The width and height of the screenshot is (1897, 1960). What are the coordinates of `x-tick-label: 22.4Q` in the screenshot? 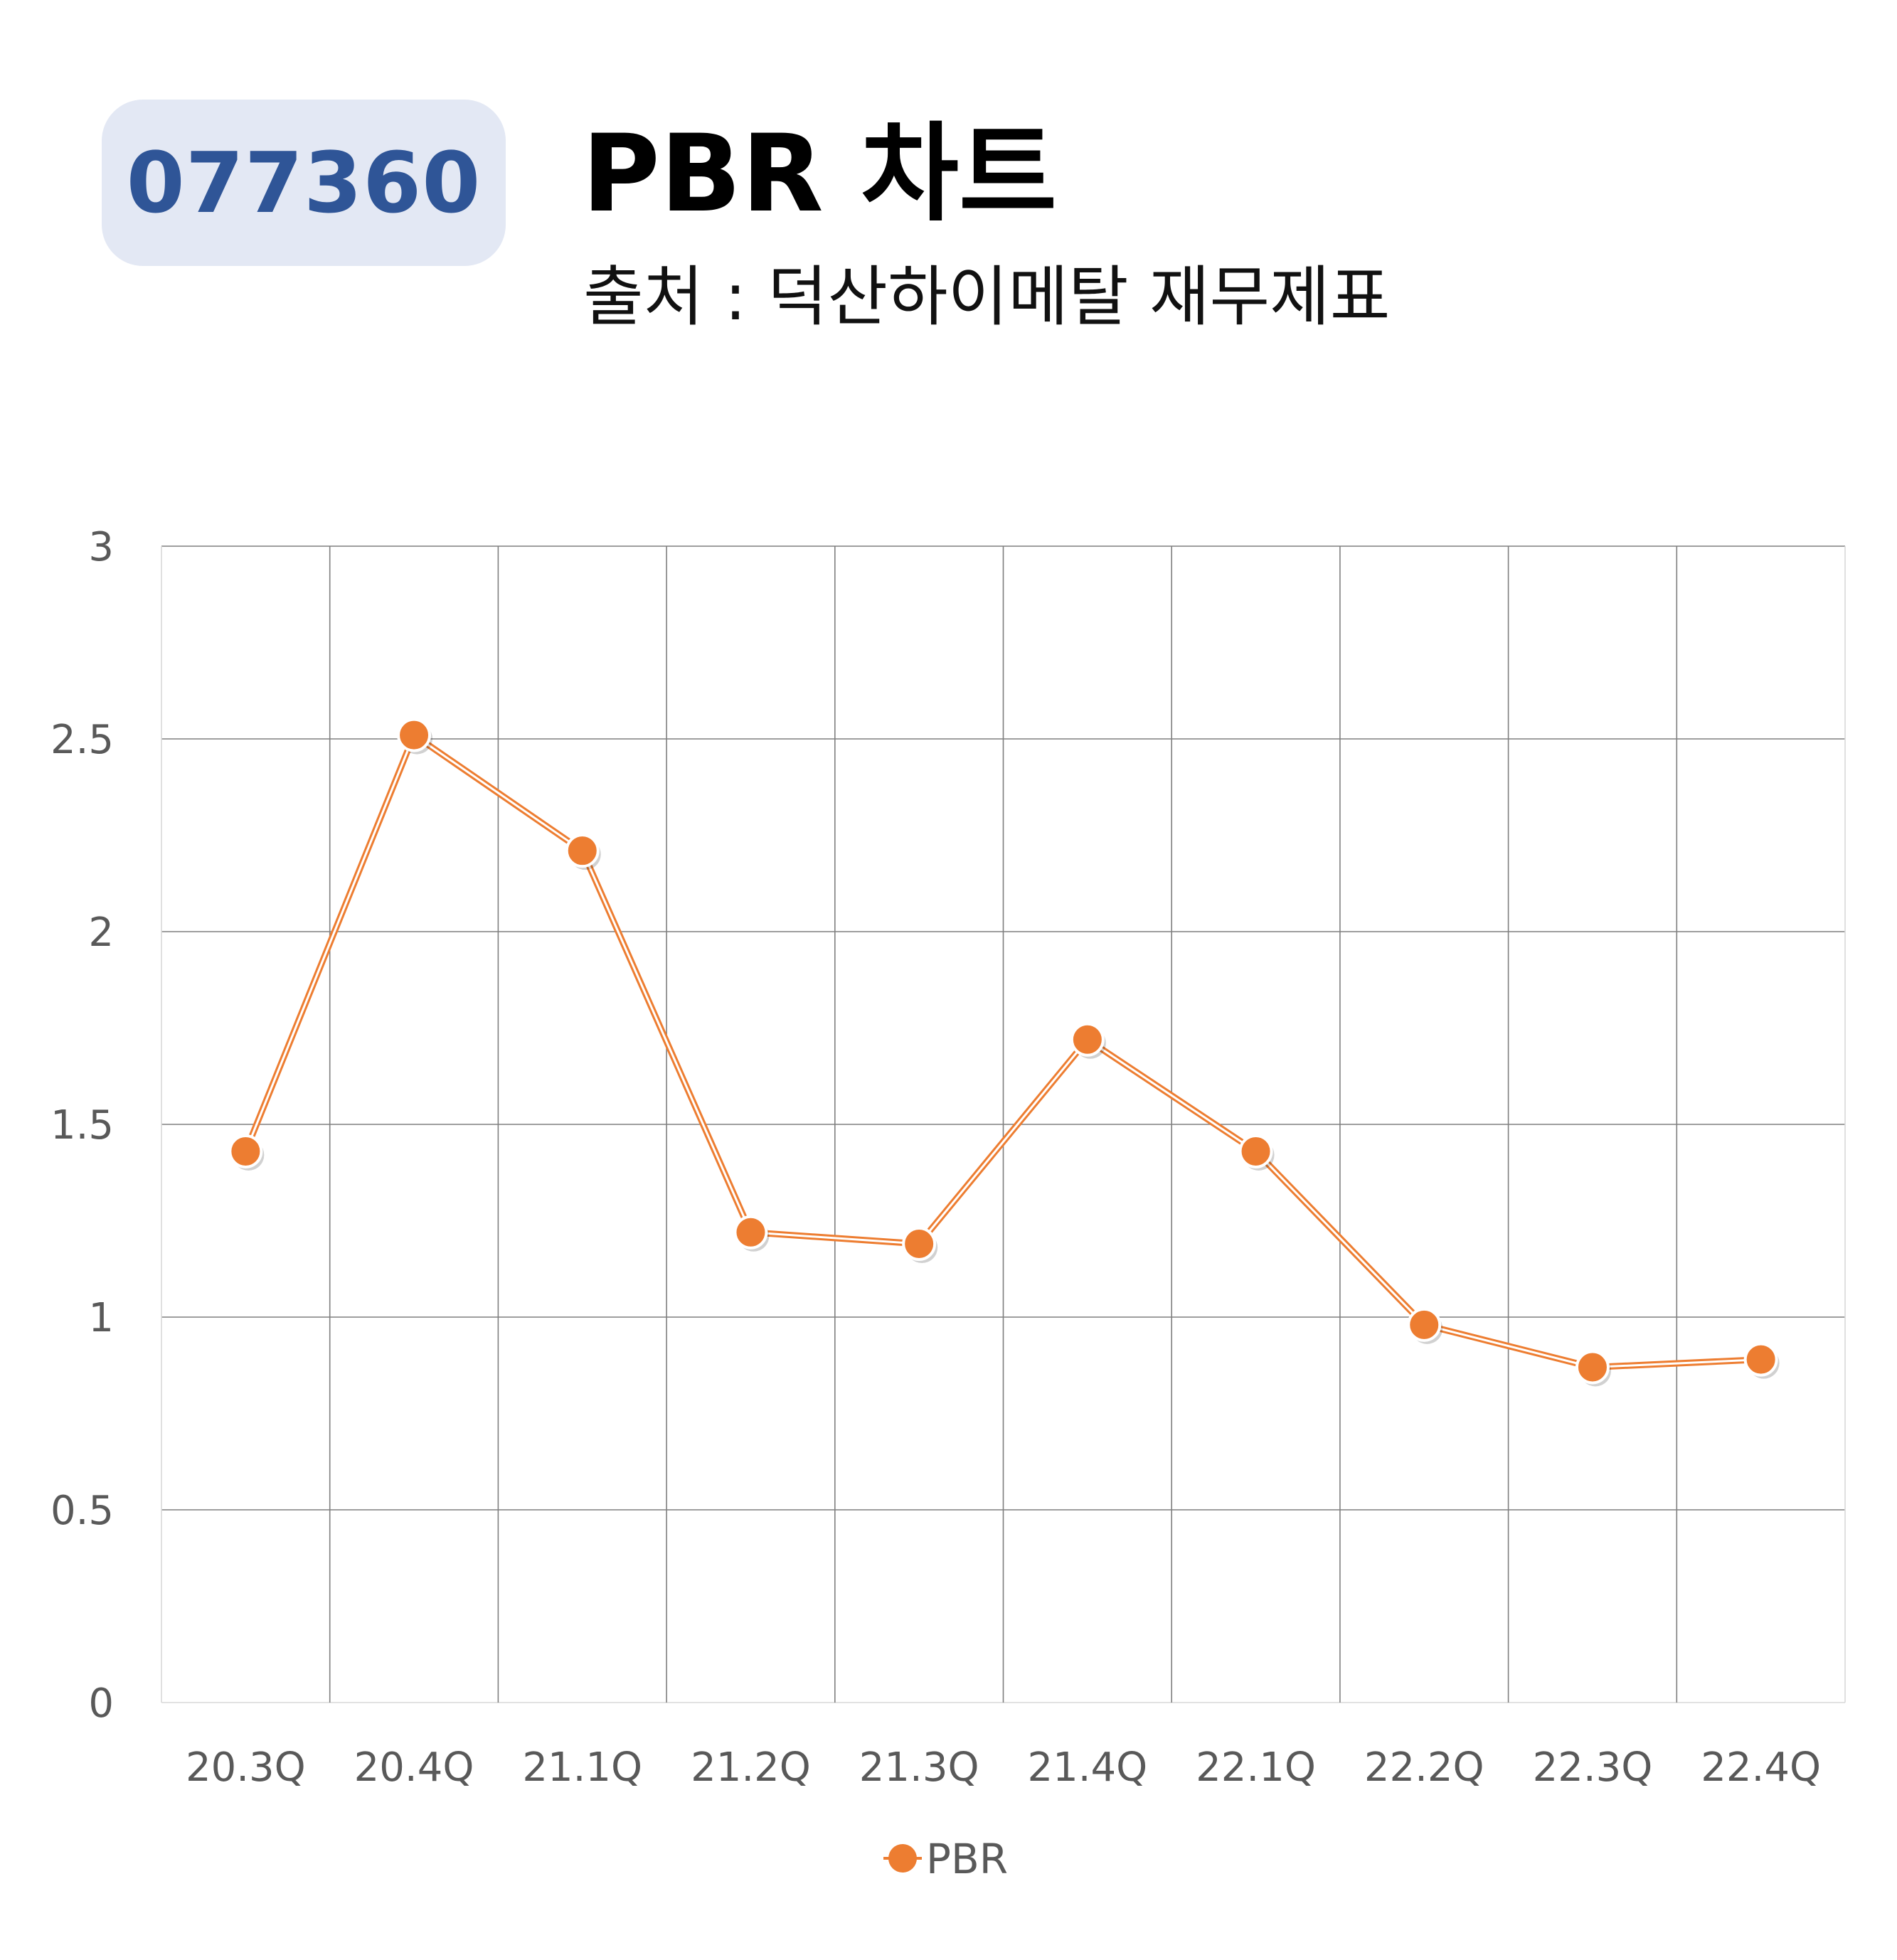 It's located at (1761, 1768).